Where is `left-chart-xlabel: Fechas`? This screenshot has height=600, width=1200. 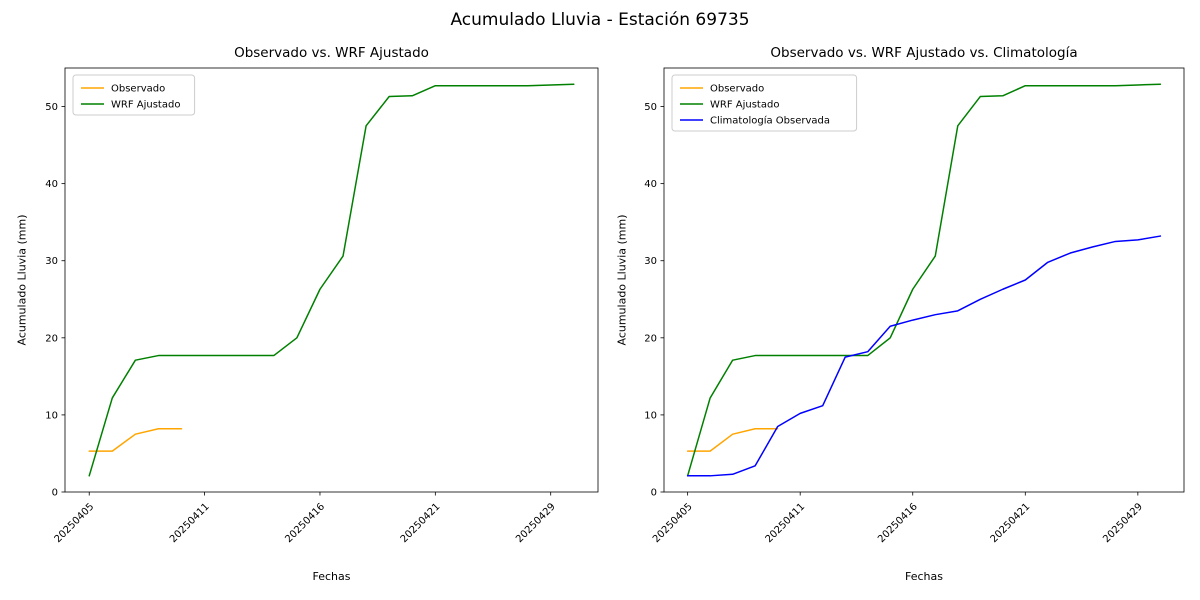
left-chart-xlabel: Fechas is located at coordinates (331, 576).